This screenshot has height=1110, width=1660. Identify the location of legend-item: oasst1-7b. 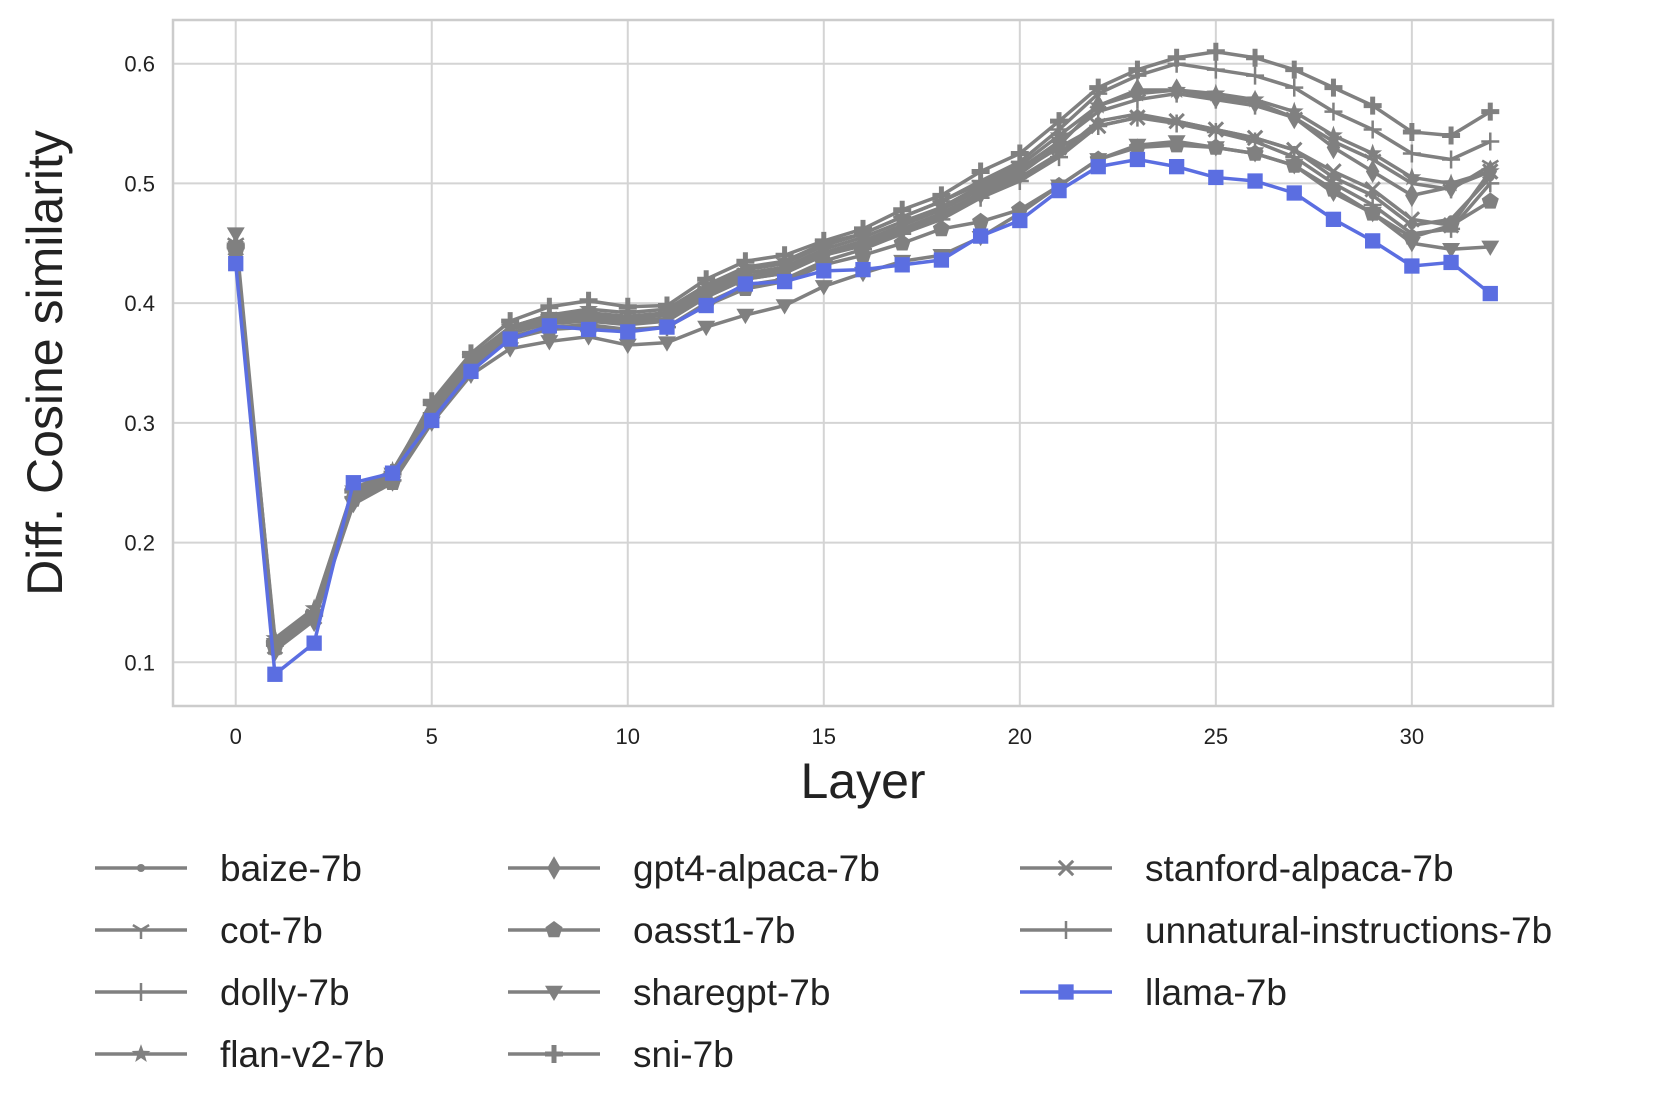
(652, 930).